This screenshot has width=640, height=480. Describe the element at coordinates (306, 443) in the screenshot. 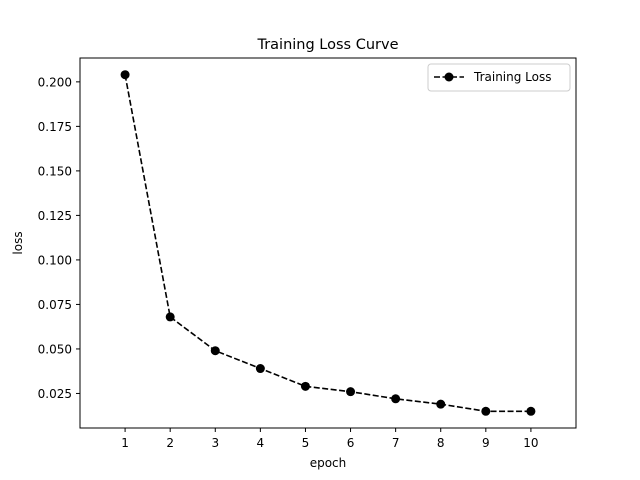

I see `x-tick-label: 5` at that location.